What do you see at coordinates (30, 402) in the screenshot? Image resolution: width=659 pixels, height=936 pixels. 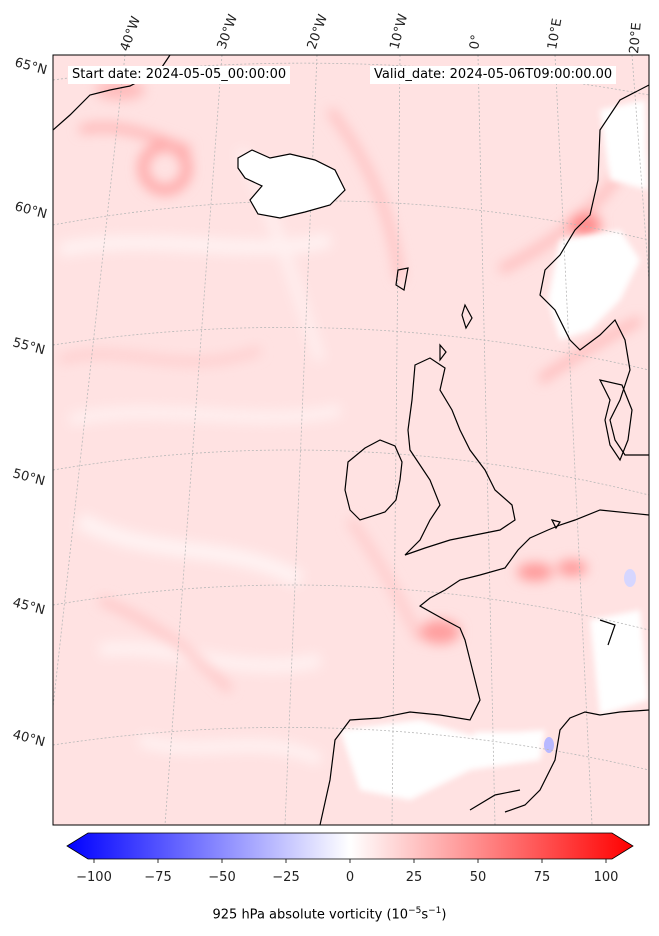 I see `lat-labels: 65°N 60°N 55°N 50°N 45°N 40°N` at bounding box center [30, 402].